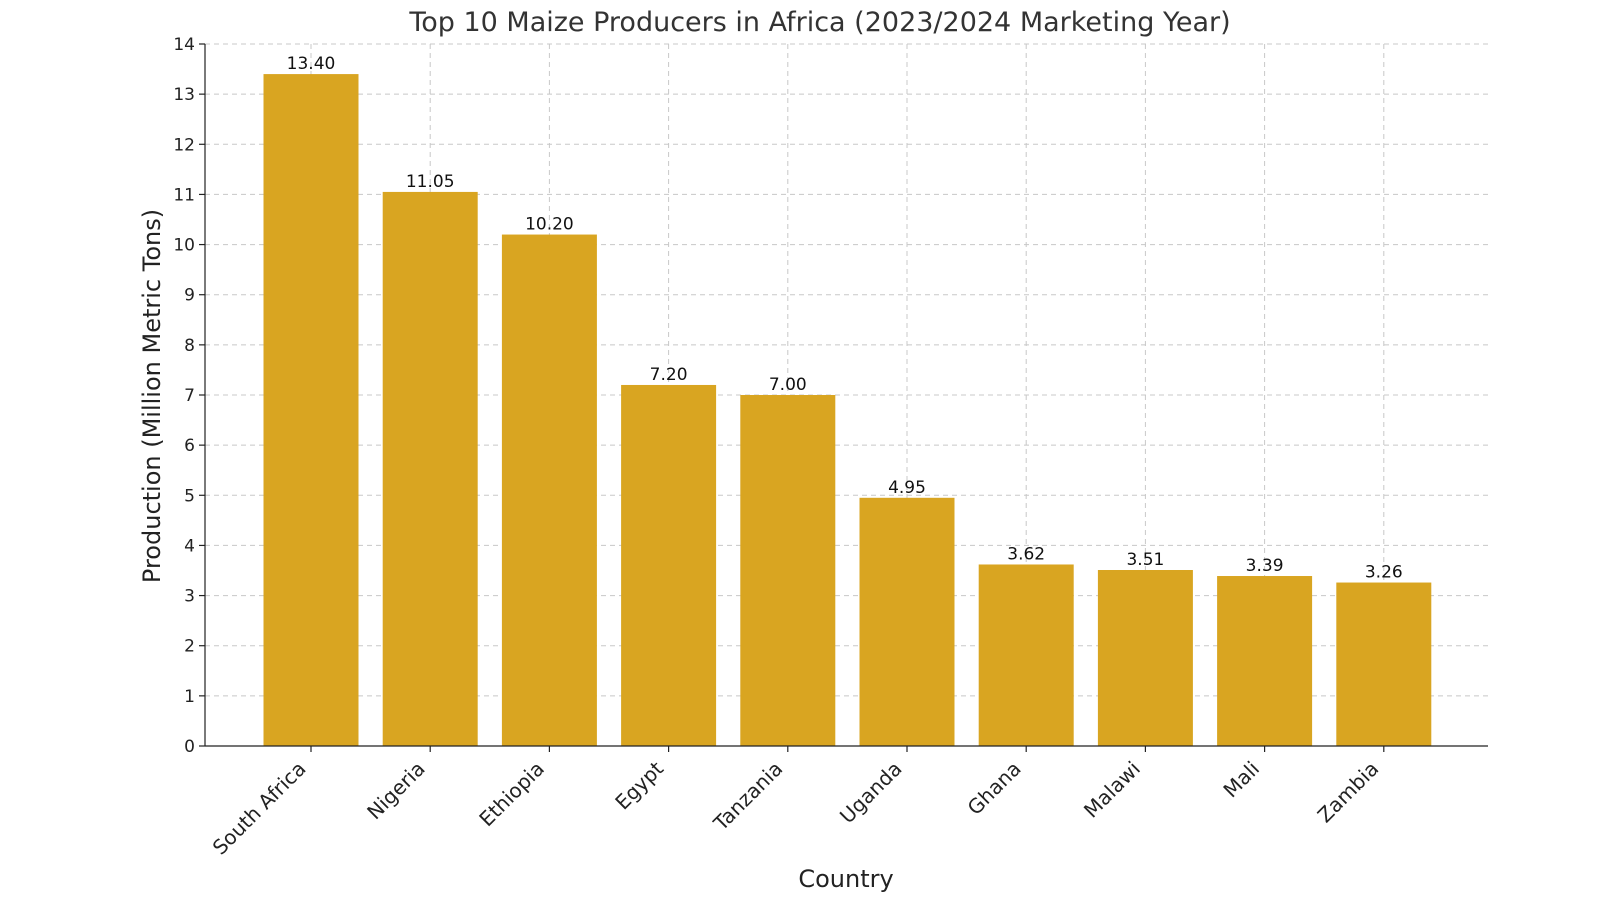 This screenshot has width=1600, height=900. Describe the element at coordinates (152, 396) in the screenshot. I see `y-axis-label: Production (Million Metric Tons)` at that location.